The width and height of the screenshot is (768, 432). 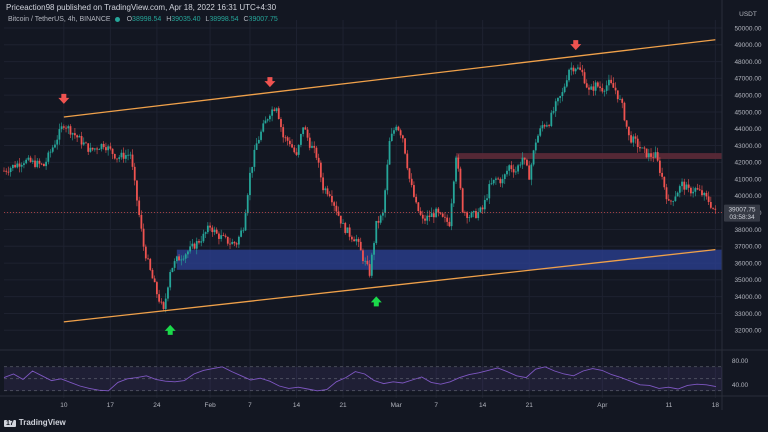 I want to click on quote-currency-label: USDT, so click(x=748, y=14).